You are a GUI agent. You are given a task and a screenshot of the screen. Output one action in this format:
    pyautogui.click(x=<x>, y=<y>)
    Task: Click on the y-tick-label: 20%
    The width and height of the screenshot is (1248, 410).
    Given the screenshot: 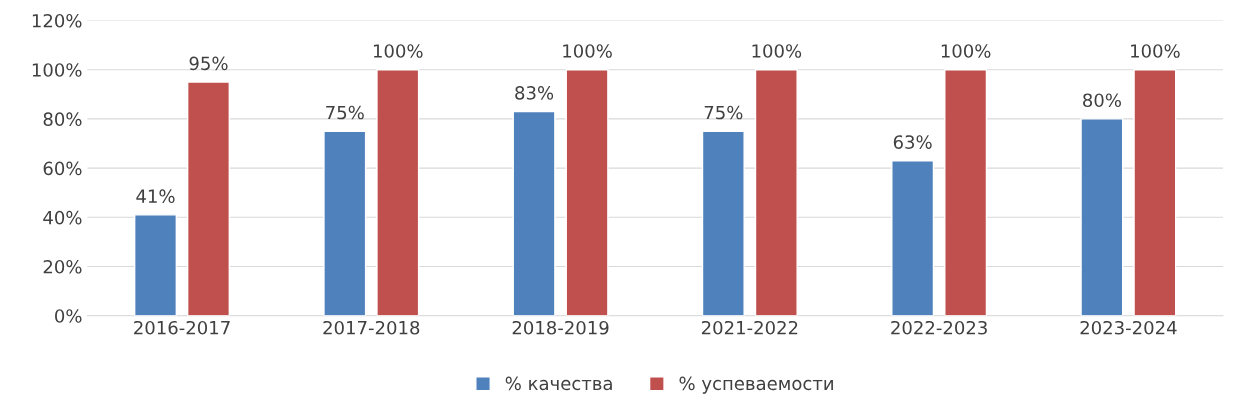 What is the action you would take?
    pyautogui.click(x=62, y=266)
    